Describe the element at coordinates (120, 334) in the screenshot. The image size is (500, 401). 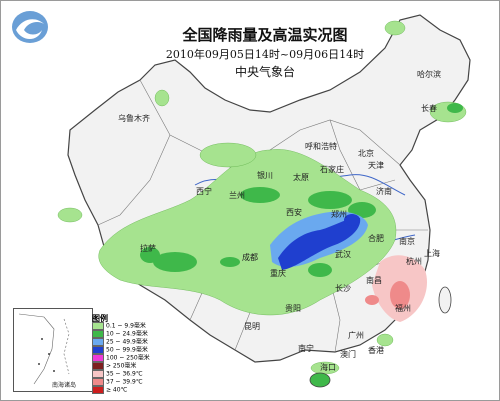
I see `legend-item: 10 ~ 24.9毫米` at that location.